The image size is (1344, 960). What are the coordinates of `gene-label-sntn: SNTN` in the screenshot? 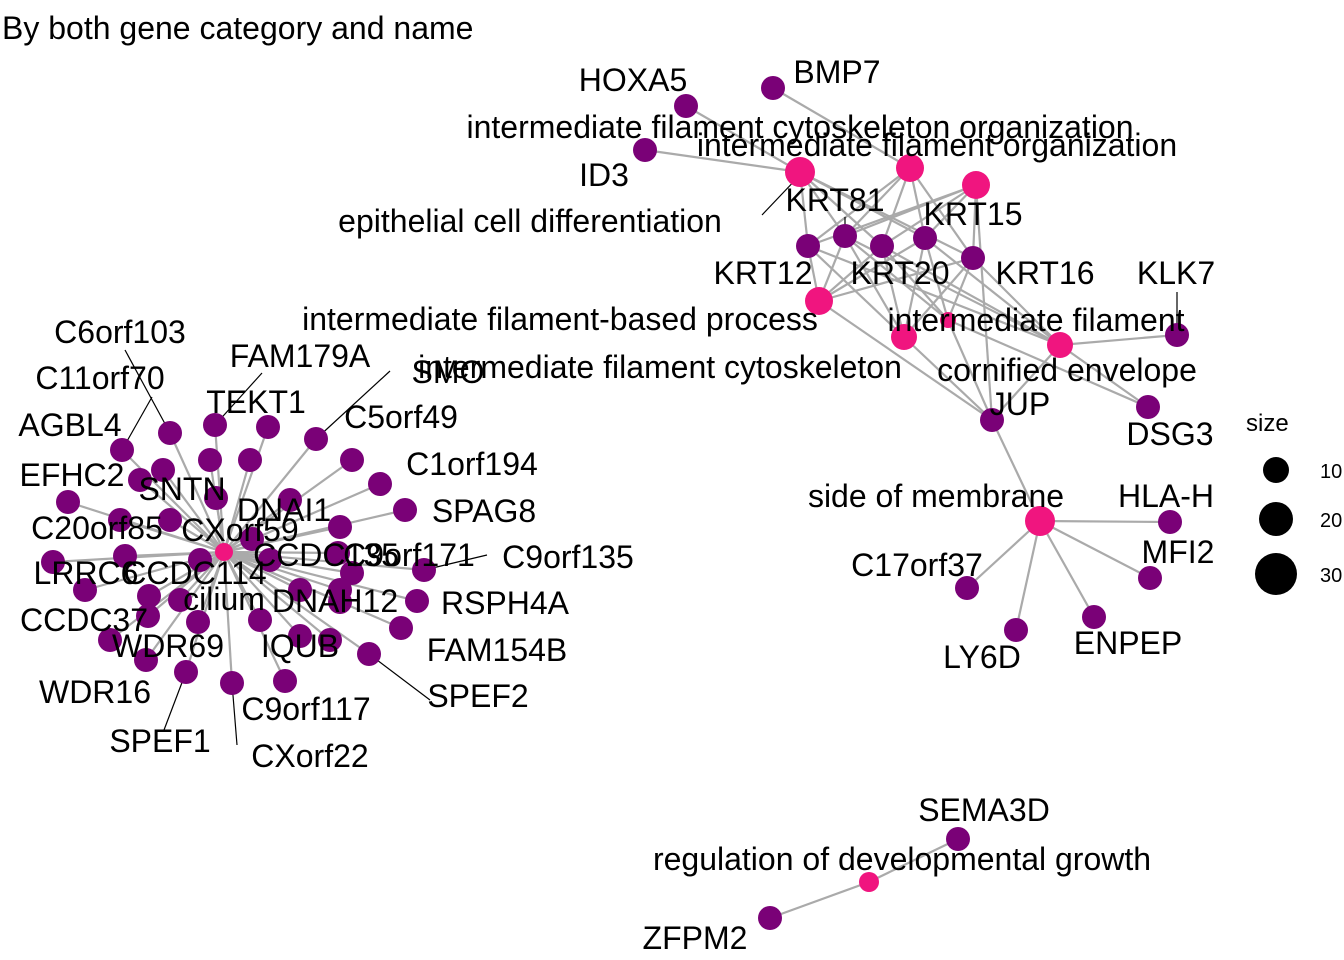 It's located at (181, 489).